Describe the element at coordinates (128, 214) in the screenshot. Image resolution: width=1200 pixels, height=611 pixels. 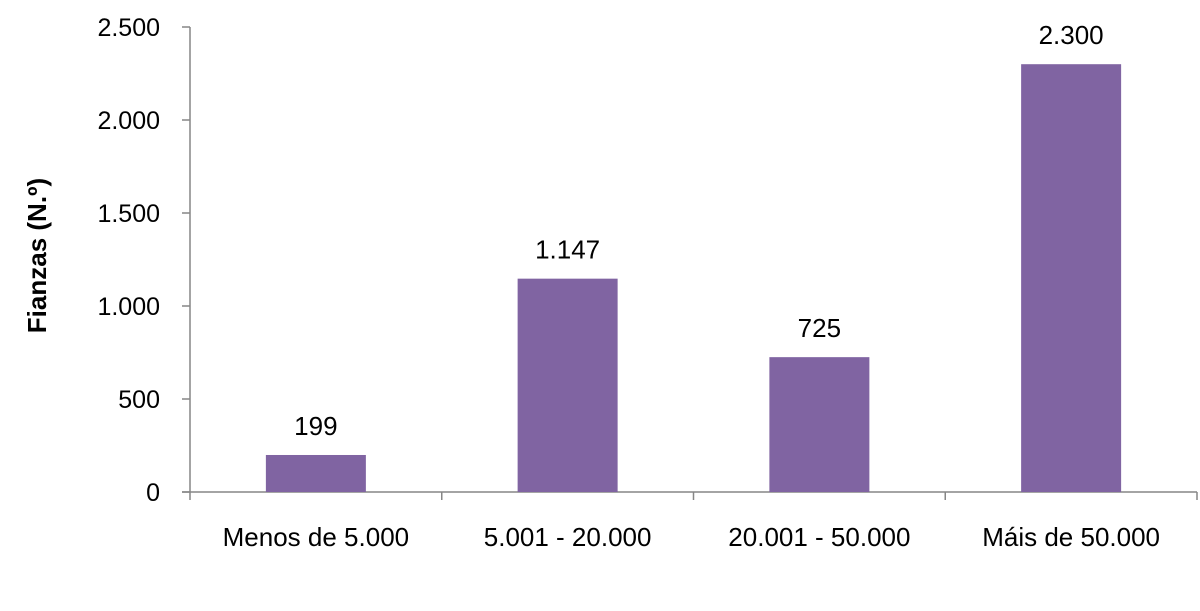
I see `y-tick-label: 1.500` at that location.